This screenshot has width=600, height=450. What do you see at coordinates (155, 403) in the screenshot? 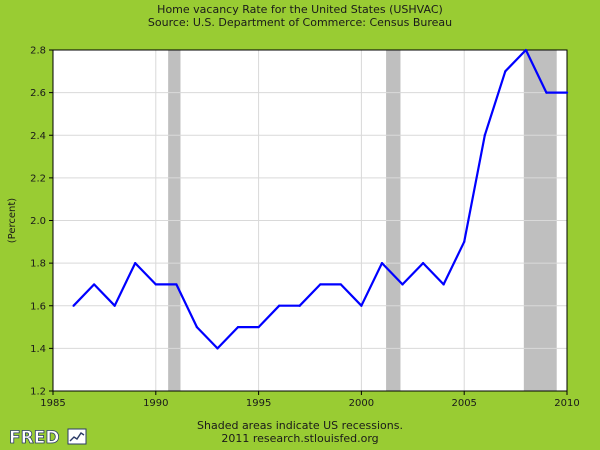
I see `x-tick-label: 1990` at bounding box center [155, 403].